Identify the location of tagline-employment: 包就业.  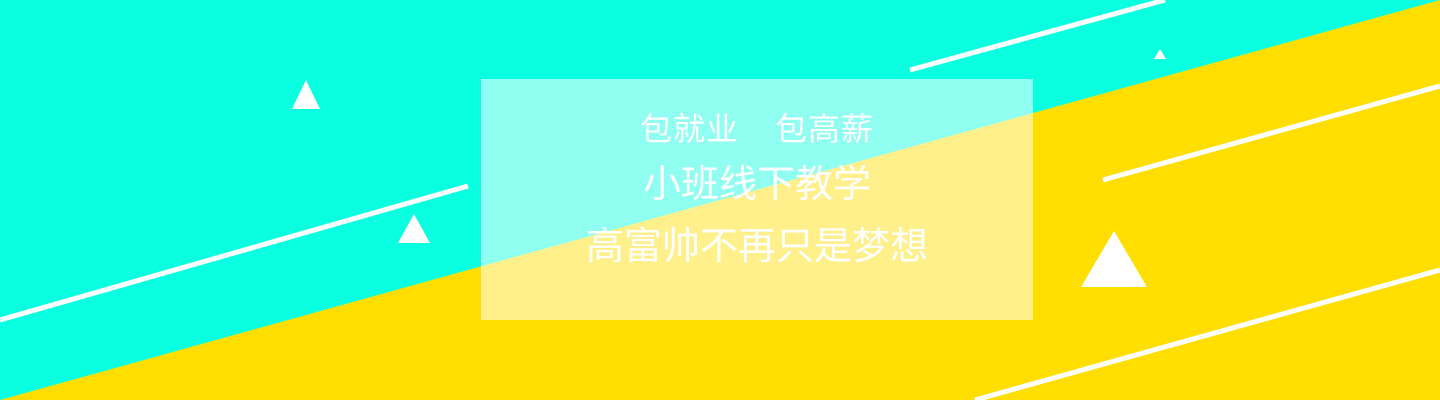
(689, 129).